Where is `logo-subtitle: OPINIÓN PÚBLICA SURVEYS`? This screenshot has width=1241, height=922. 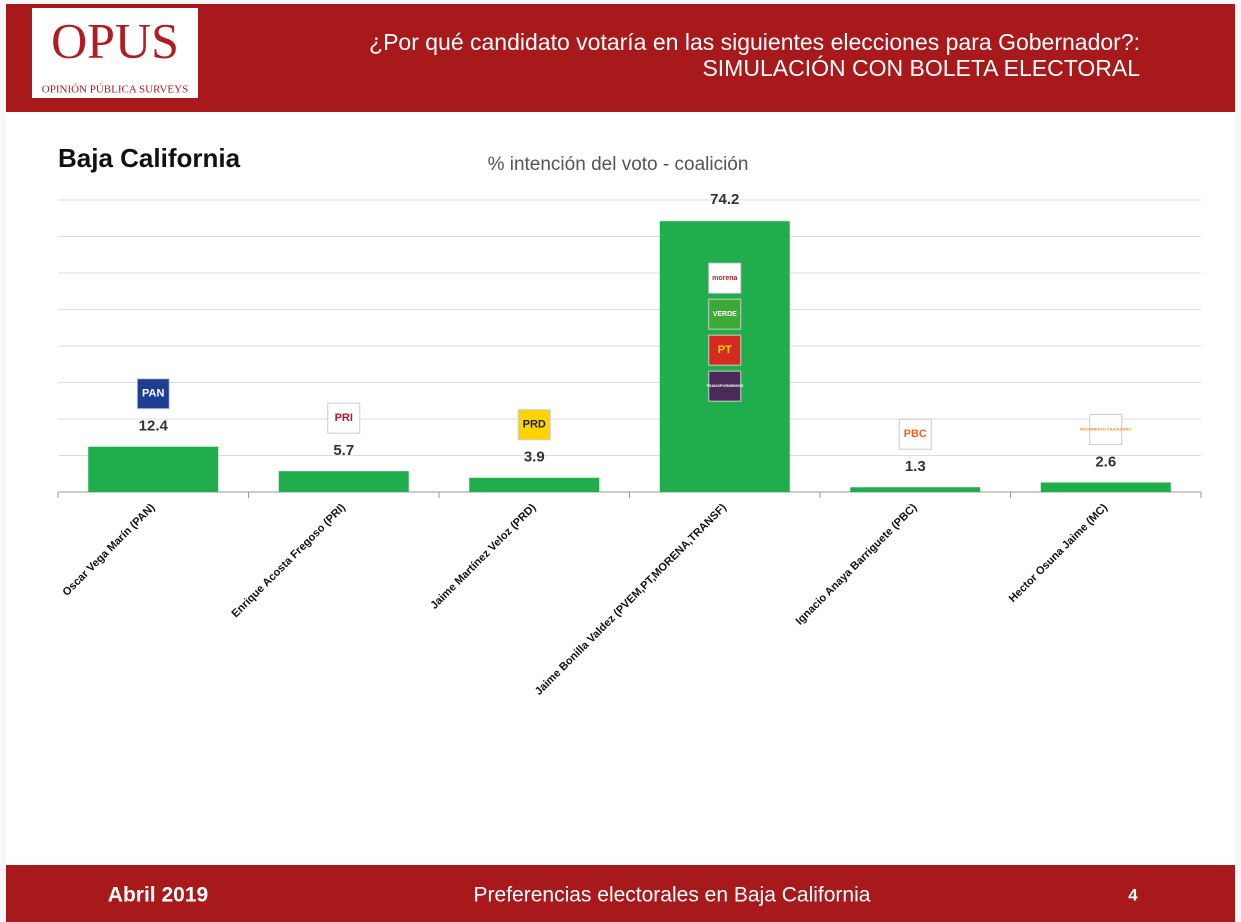 logo-subtitle: OPINIÓN PÚBLICA SURVEYS is located at coordinates (115, 90).